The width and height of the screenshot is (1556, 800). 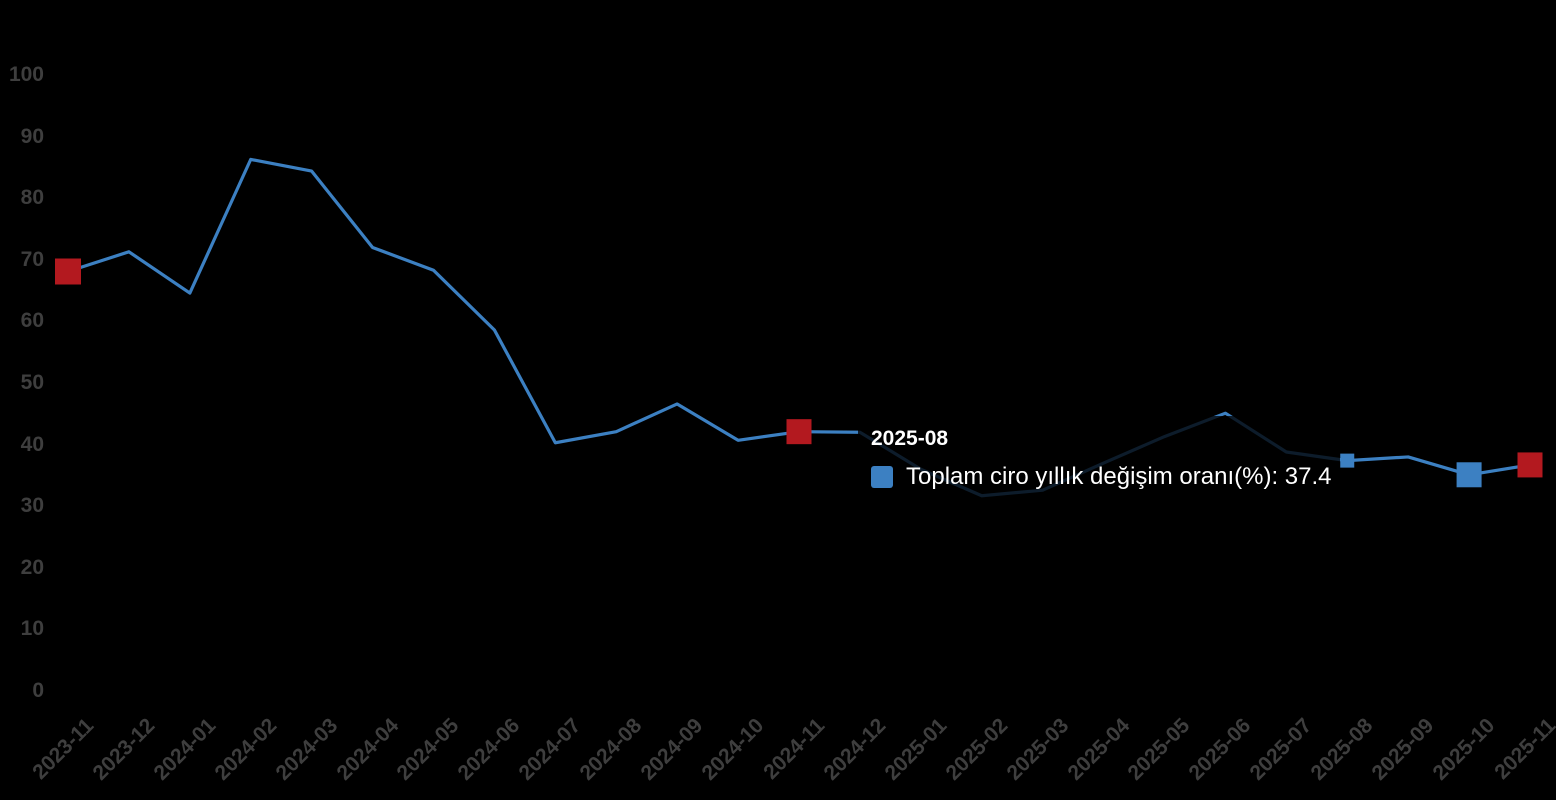 I want to click on tooltip-title: 2025-08, so click(x=910, y=438).